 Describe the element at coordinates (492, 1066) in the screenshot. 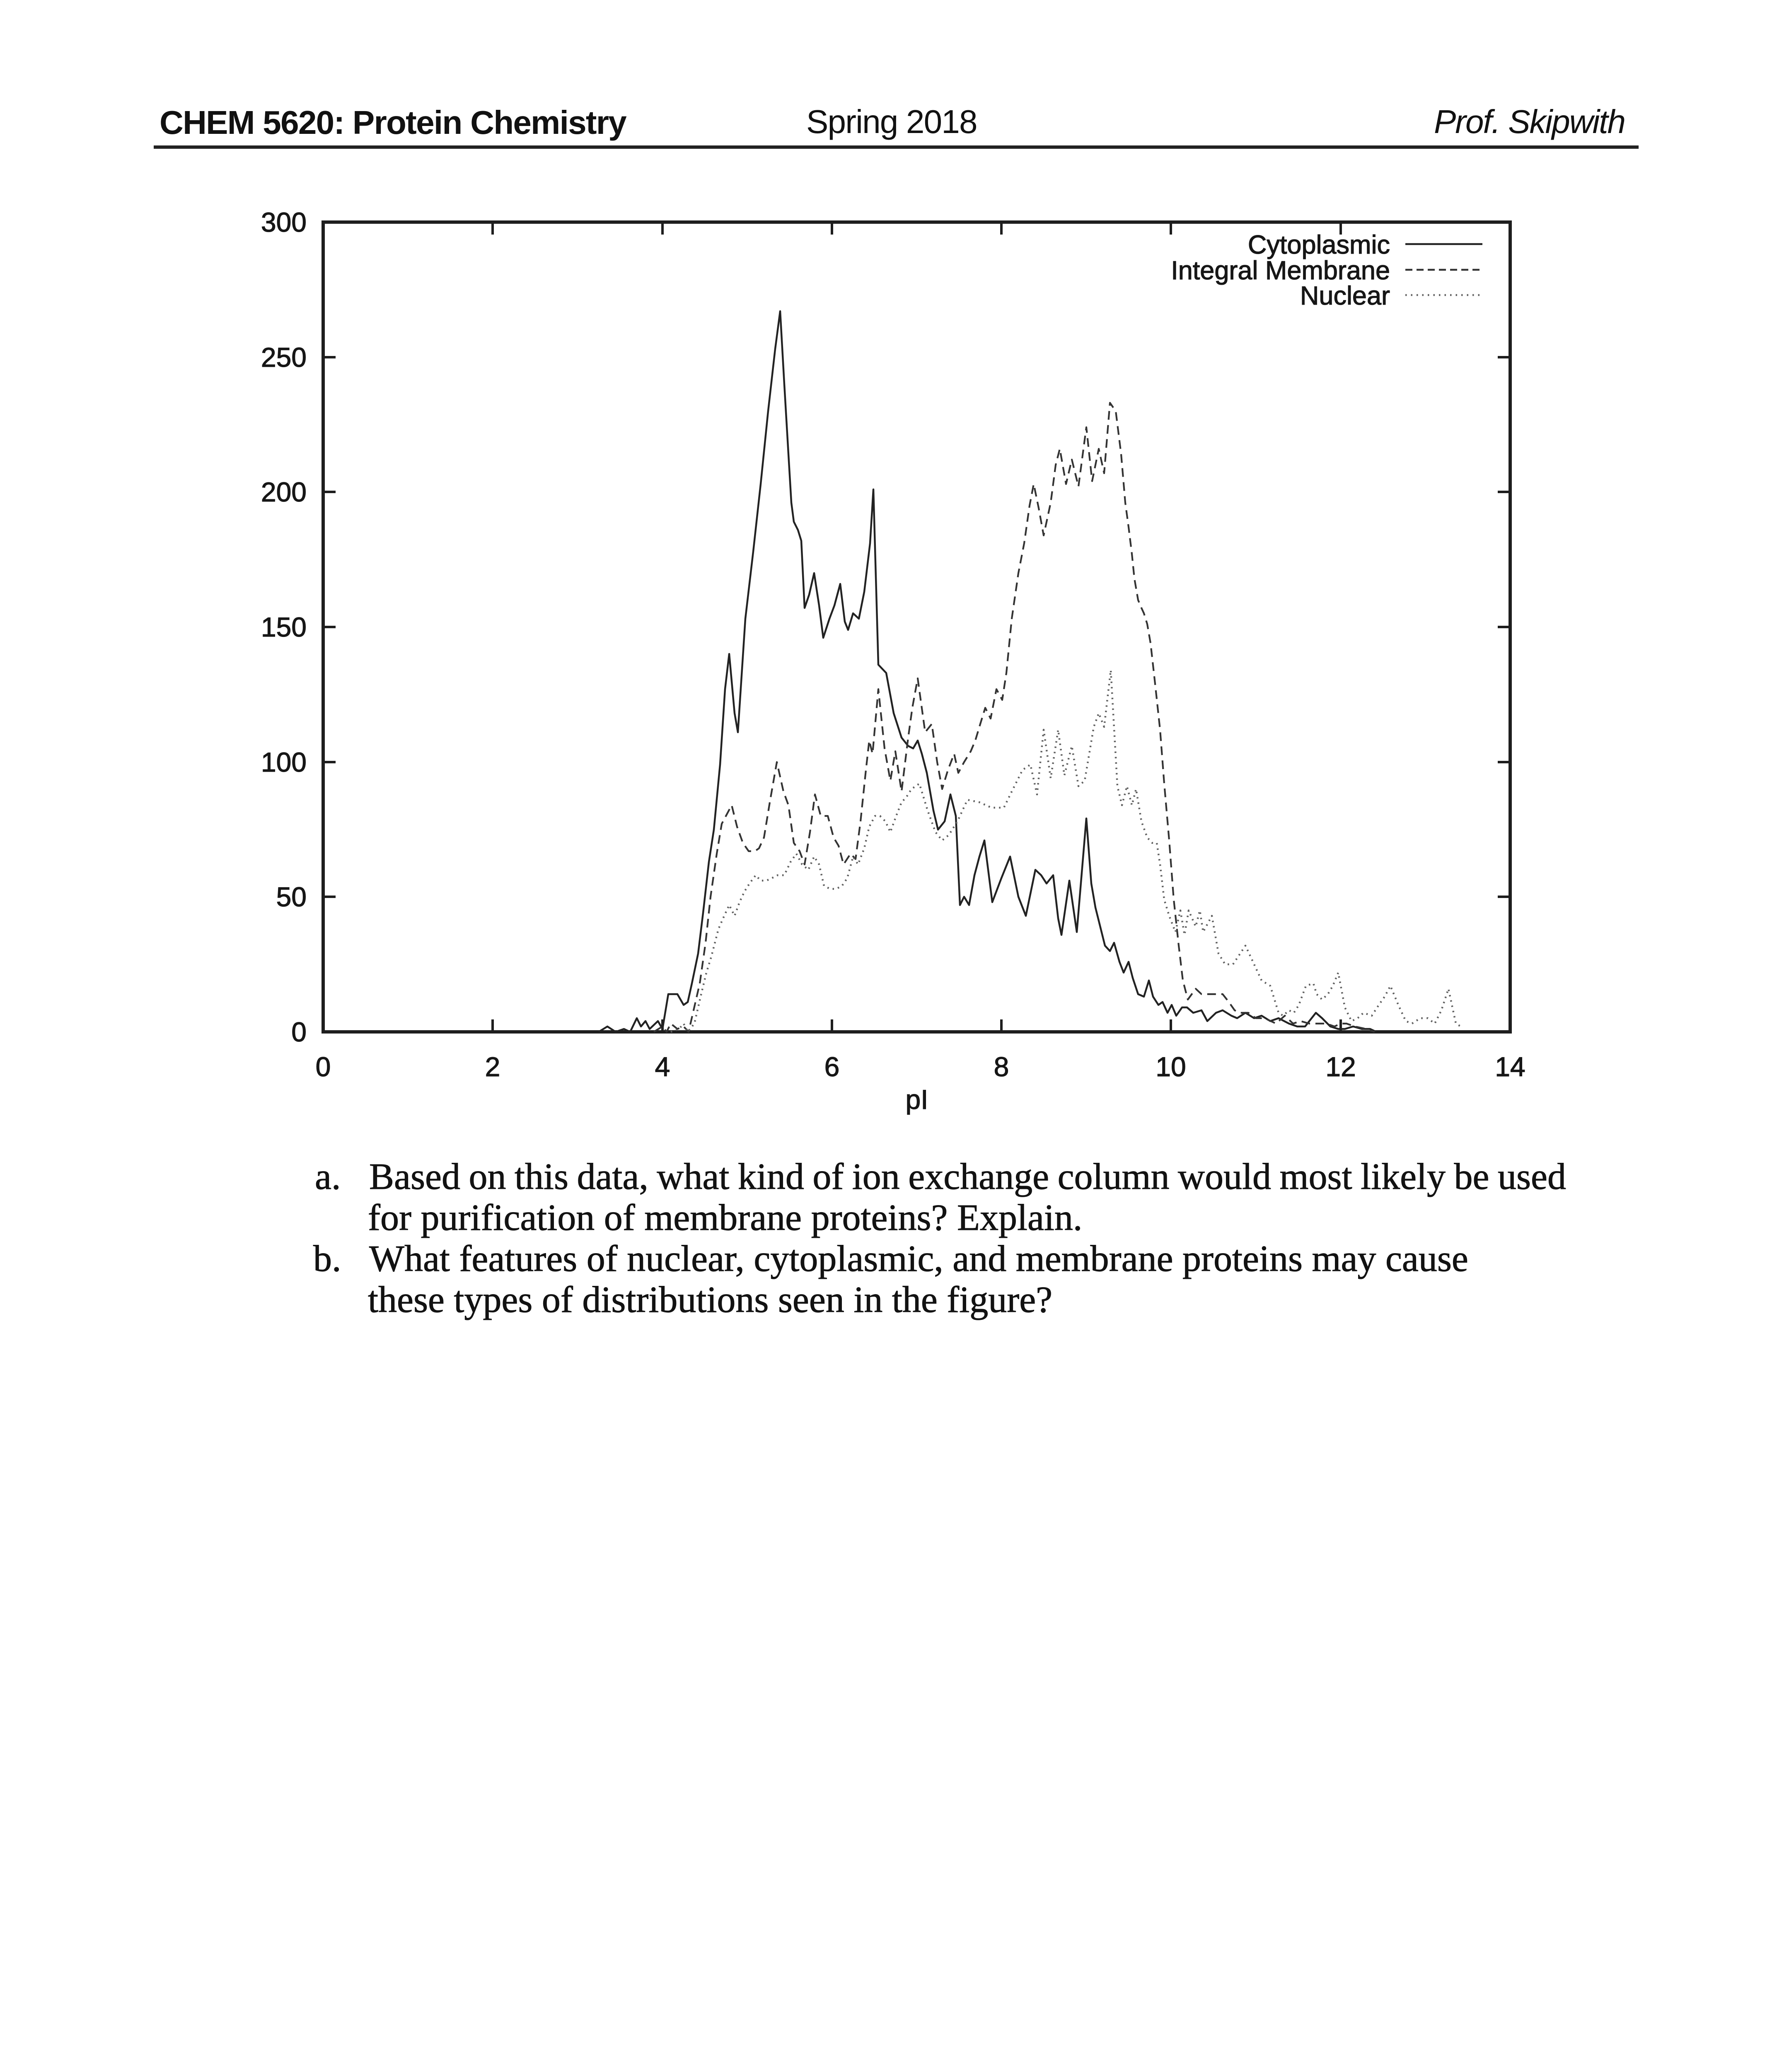

I see `svg-text: 2` at that location.